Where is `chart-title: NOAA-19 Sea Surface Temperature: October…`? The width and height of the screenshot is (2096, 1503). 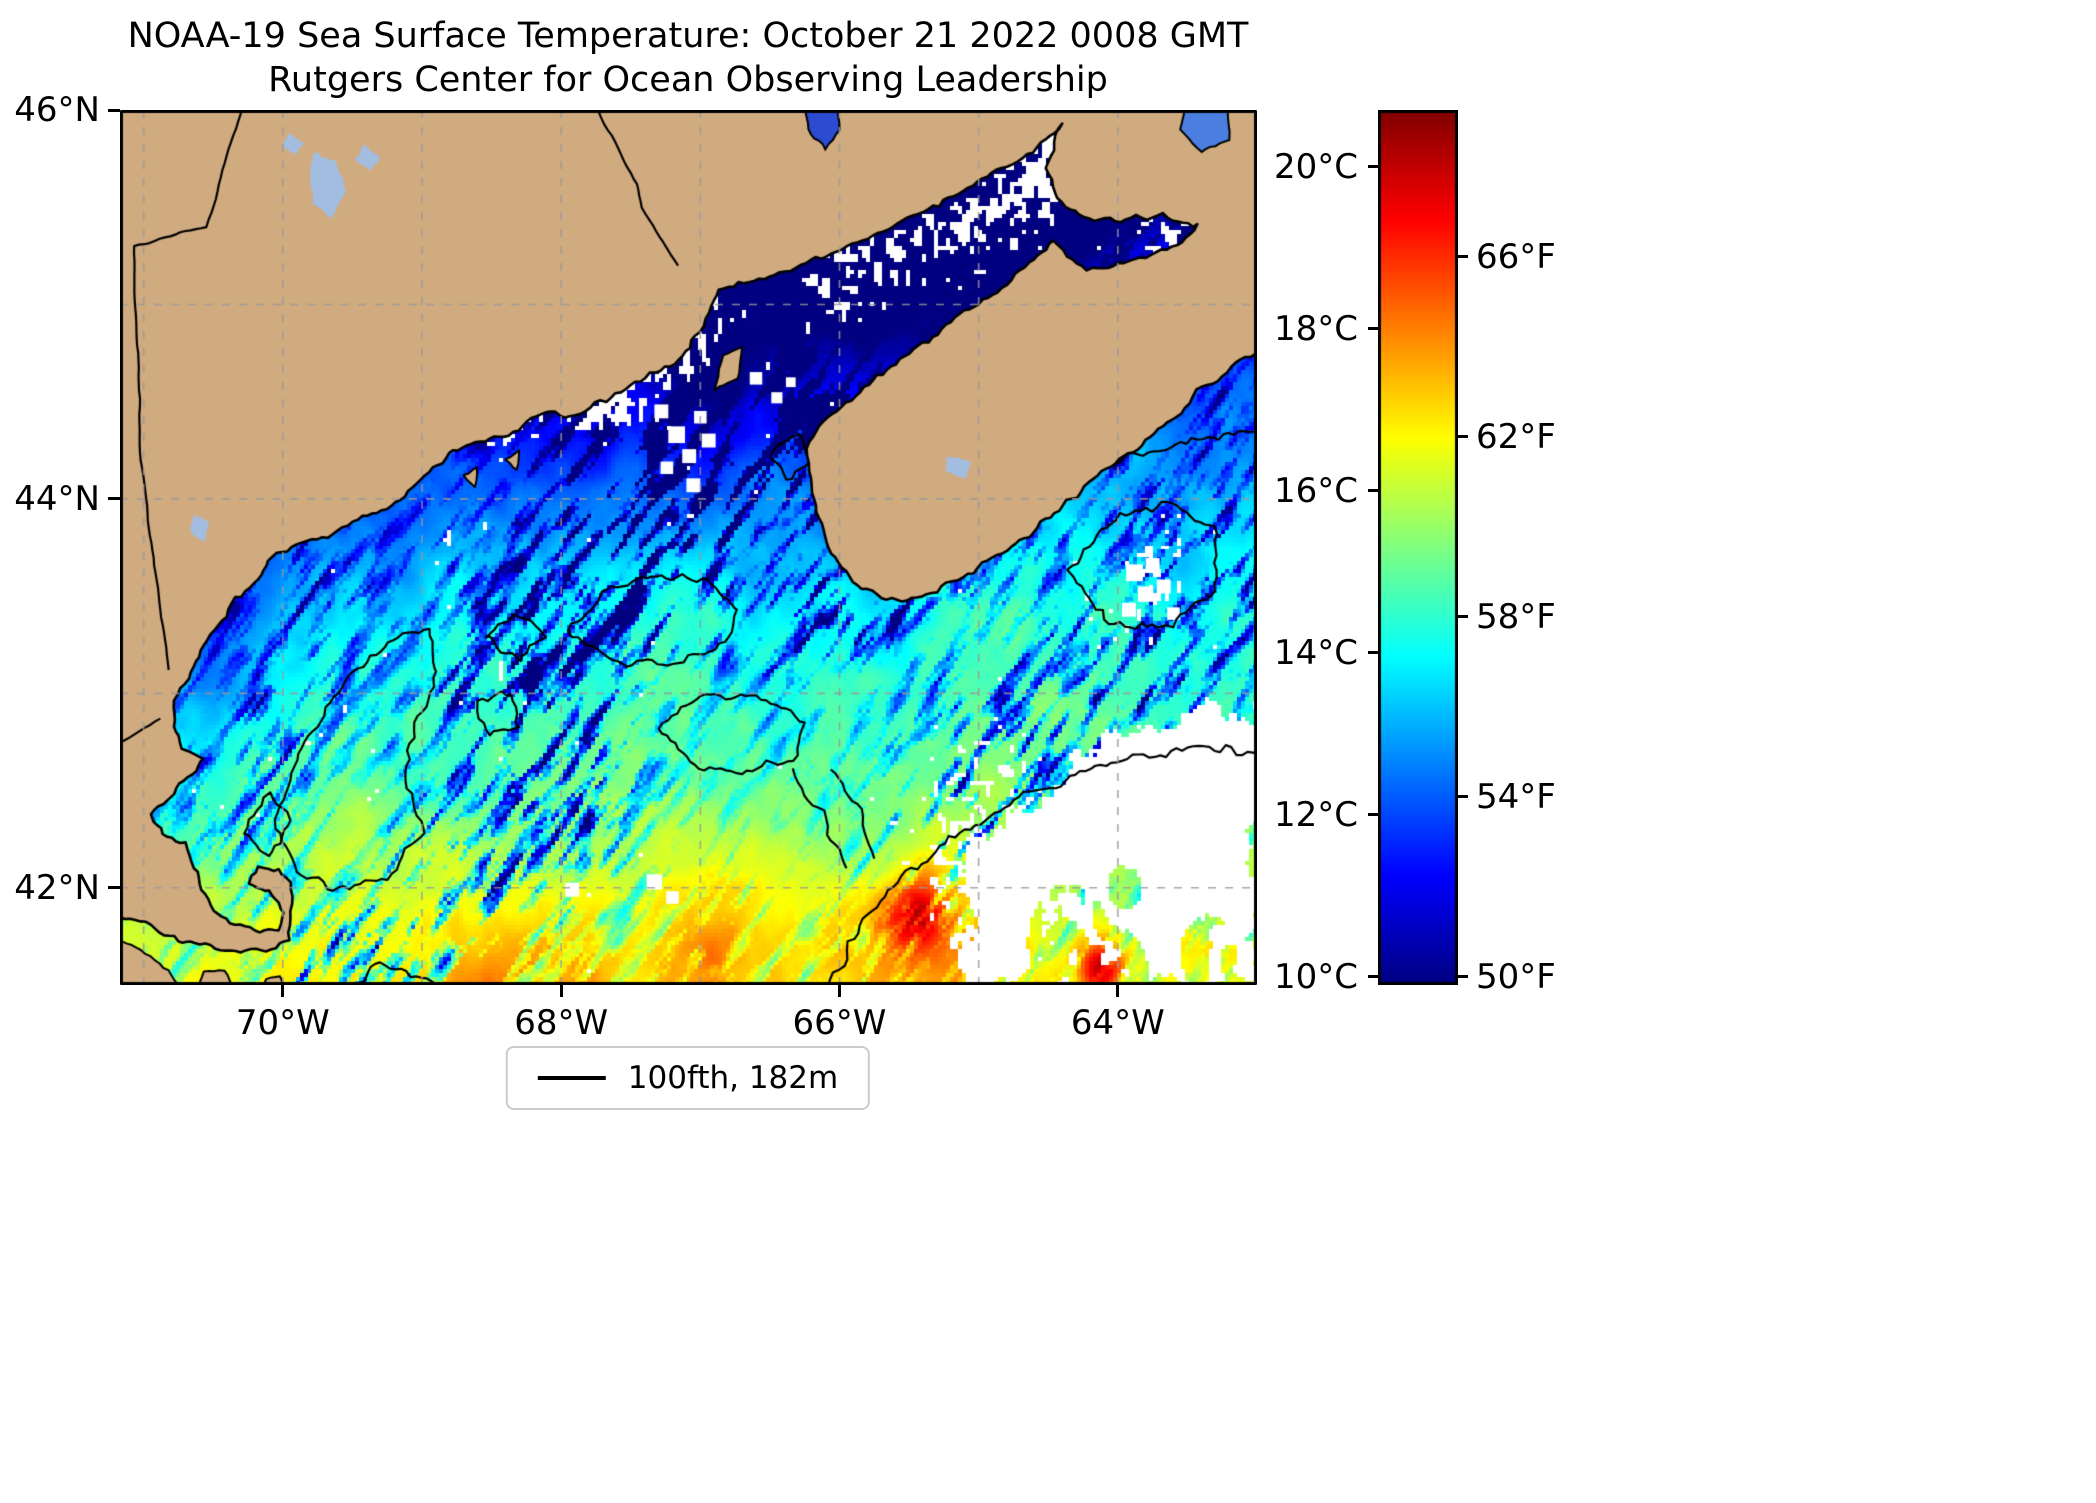
chart-title: NOAA-19 Sea Surface Temperature: October… is located at coordinates (688, 36).